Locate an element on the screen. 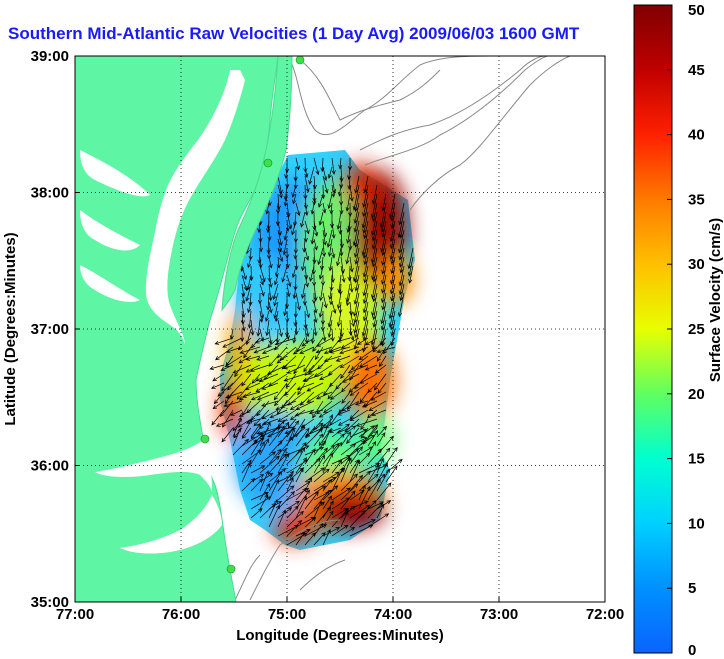  chesapeake-bay is located at coordinates (195, 207).